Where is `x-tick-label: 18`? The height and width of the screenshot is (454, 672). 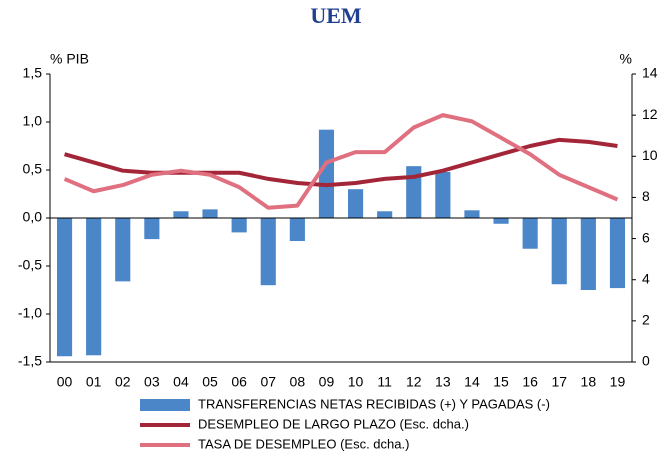
x-tick-label: 18 is located at coordinates (589, 382).